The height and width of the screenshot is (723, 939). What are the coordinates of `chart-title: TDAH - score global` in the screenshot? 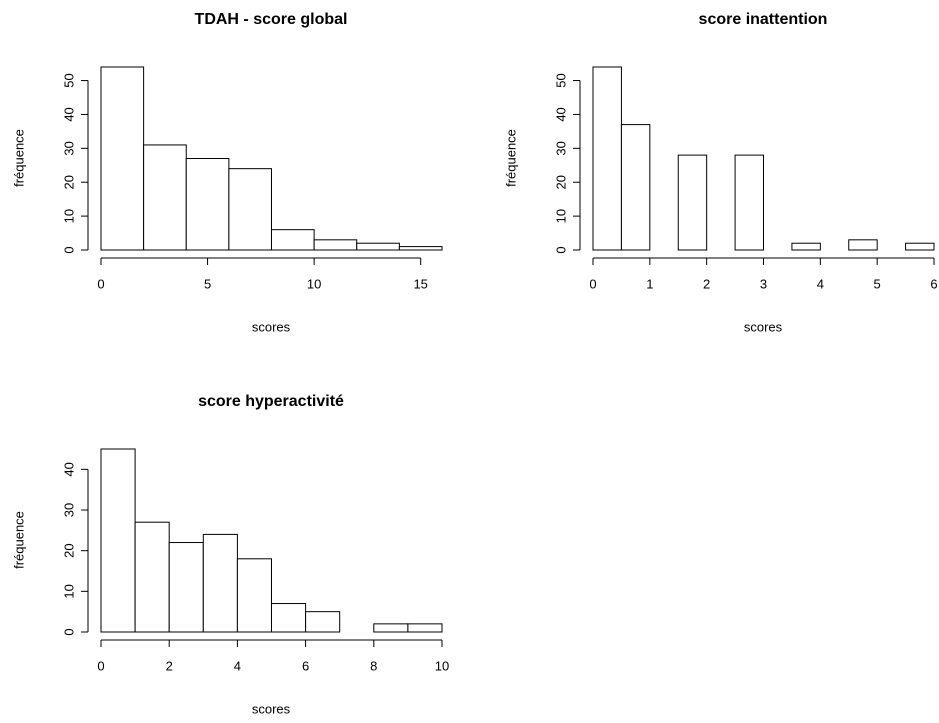 It's located at (271, 19).